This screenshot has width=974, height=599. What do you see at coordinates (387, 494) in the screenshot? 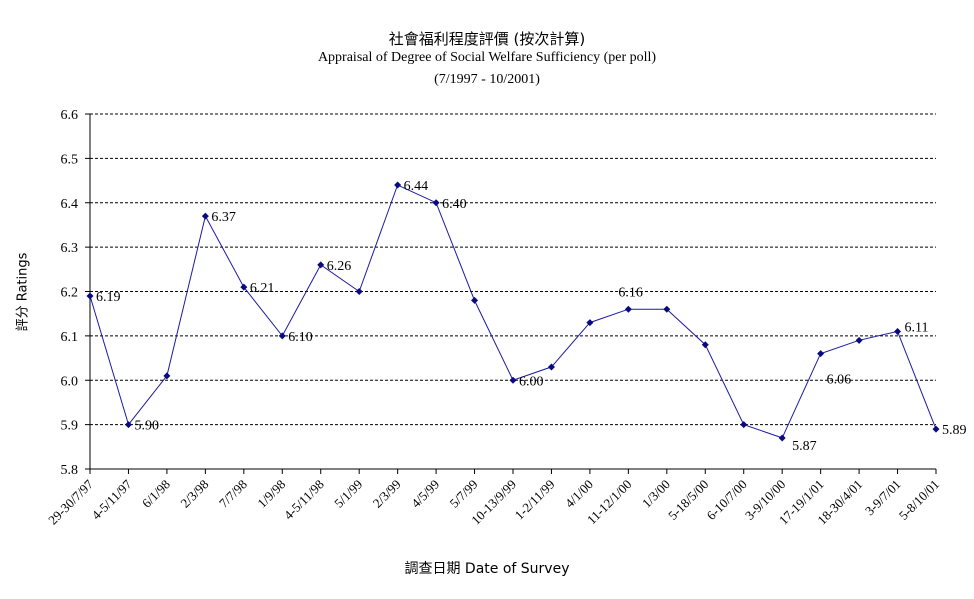
I see `x-tick-label: 2/3/99` at bounding box center [387, 494].